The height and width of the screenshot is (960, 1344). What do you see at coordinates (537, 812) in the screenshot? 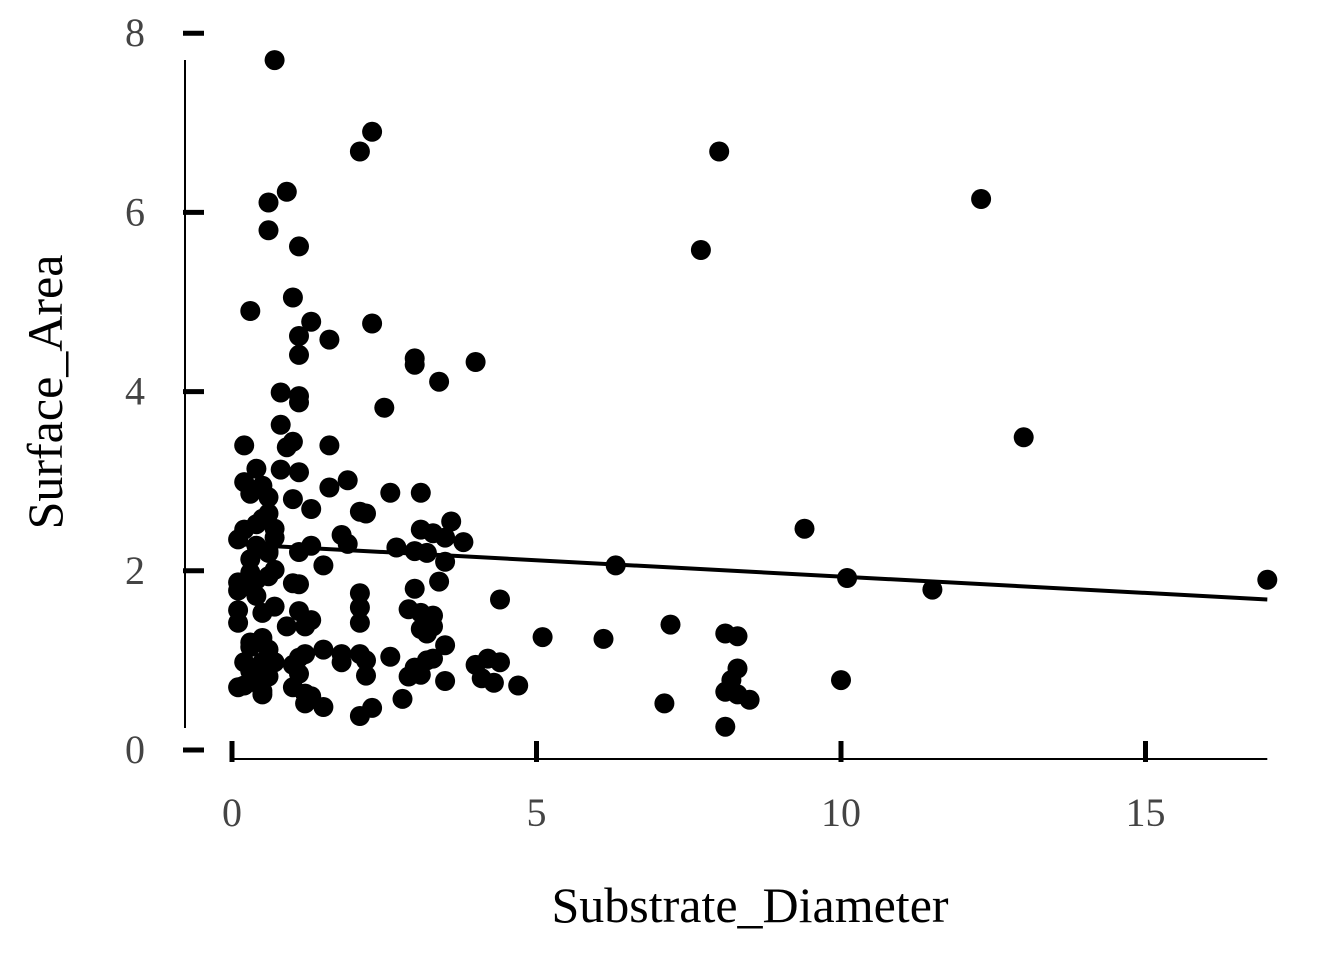
I see `x-tick-label: 5` at bounding box center [537, 812].